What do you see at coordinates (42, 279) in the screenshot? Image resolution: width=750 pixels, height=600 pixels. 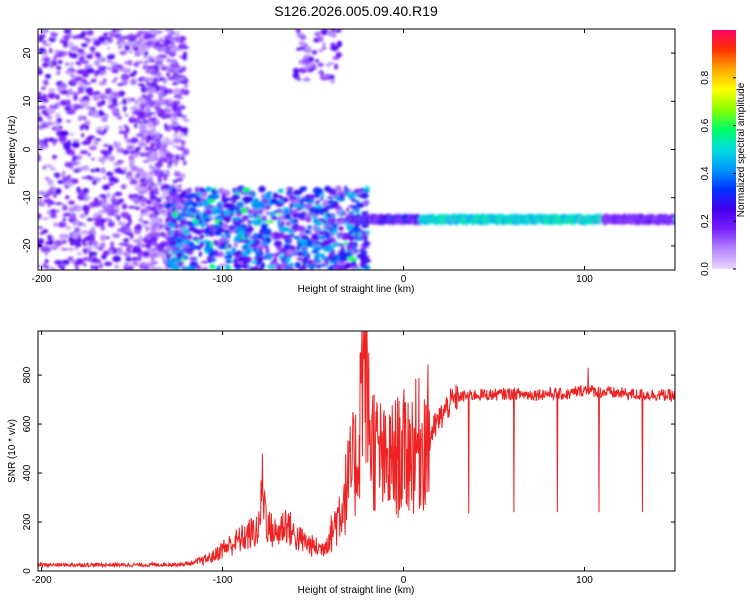 I see `heatmap-x-tick-label: -200` at bounding box center [42, 279].